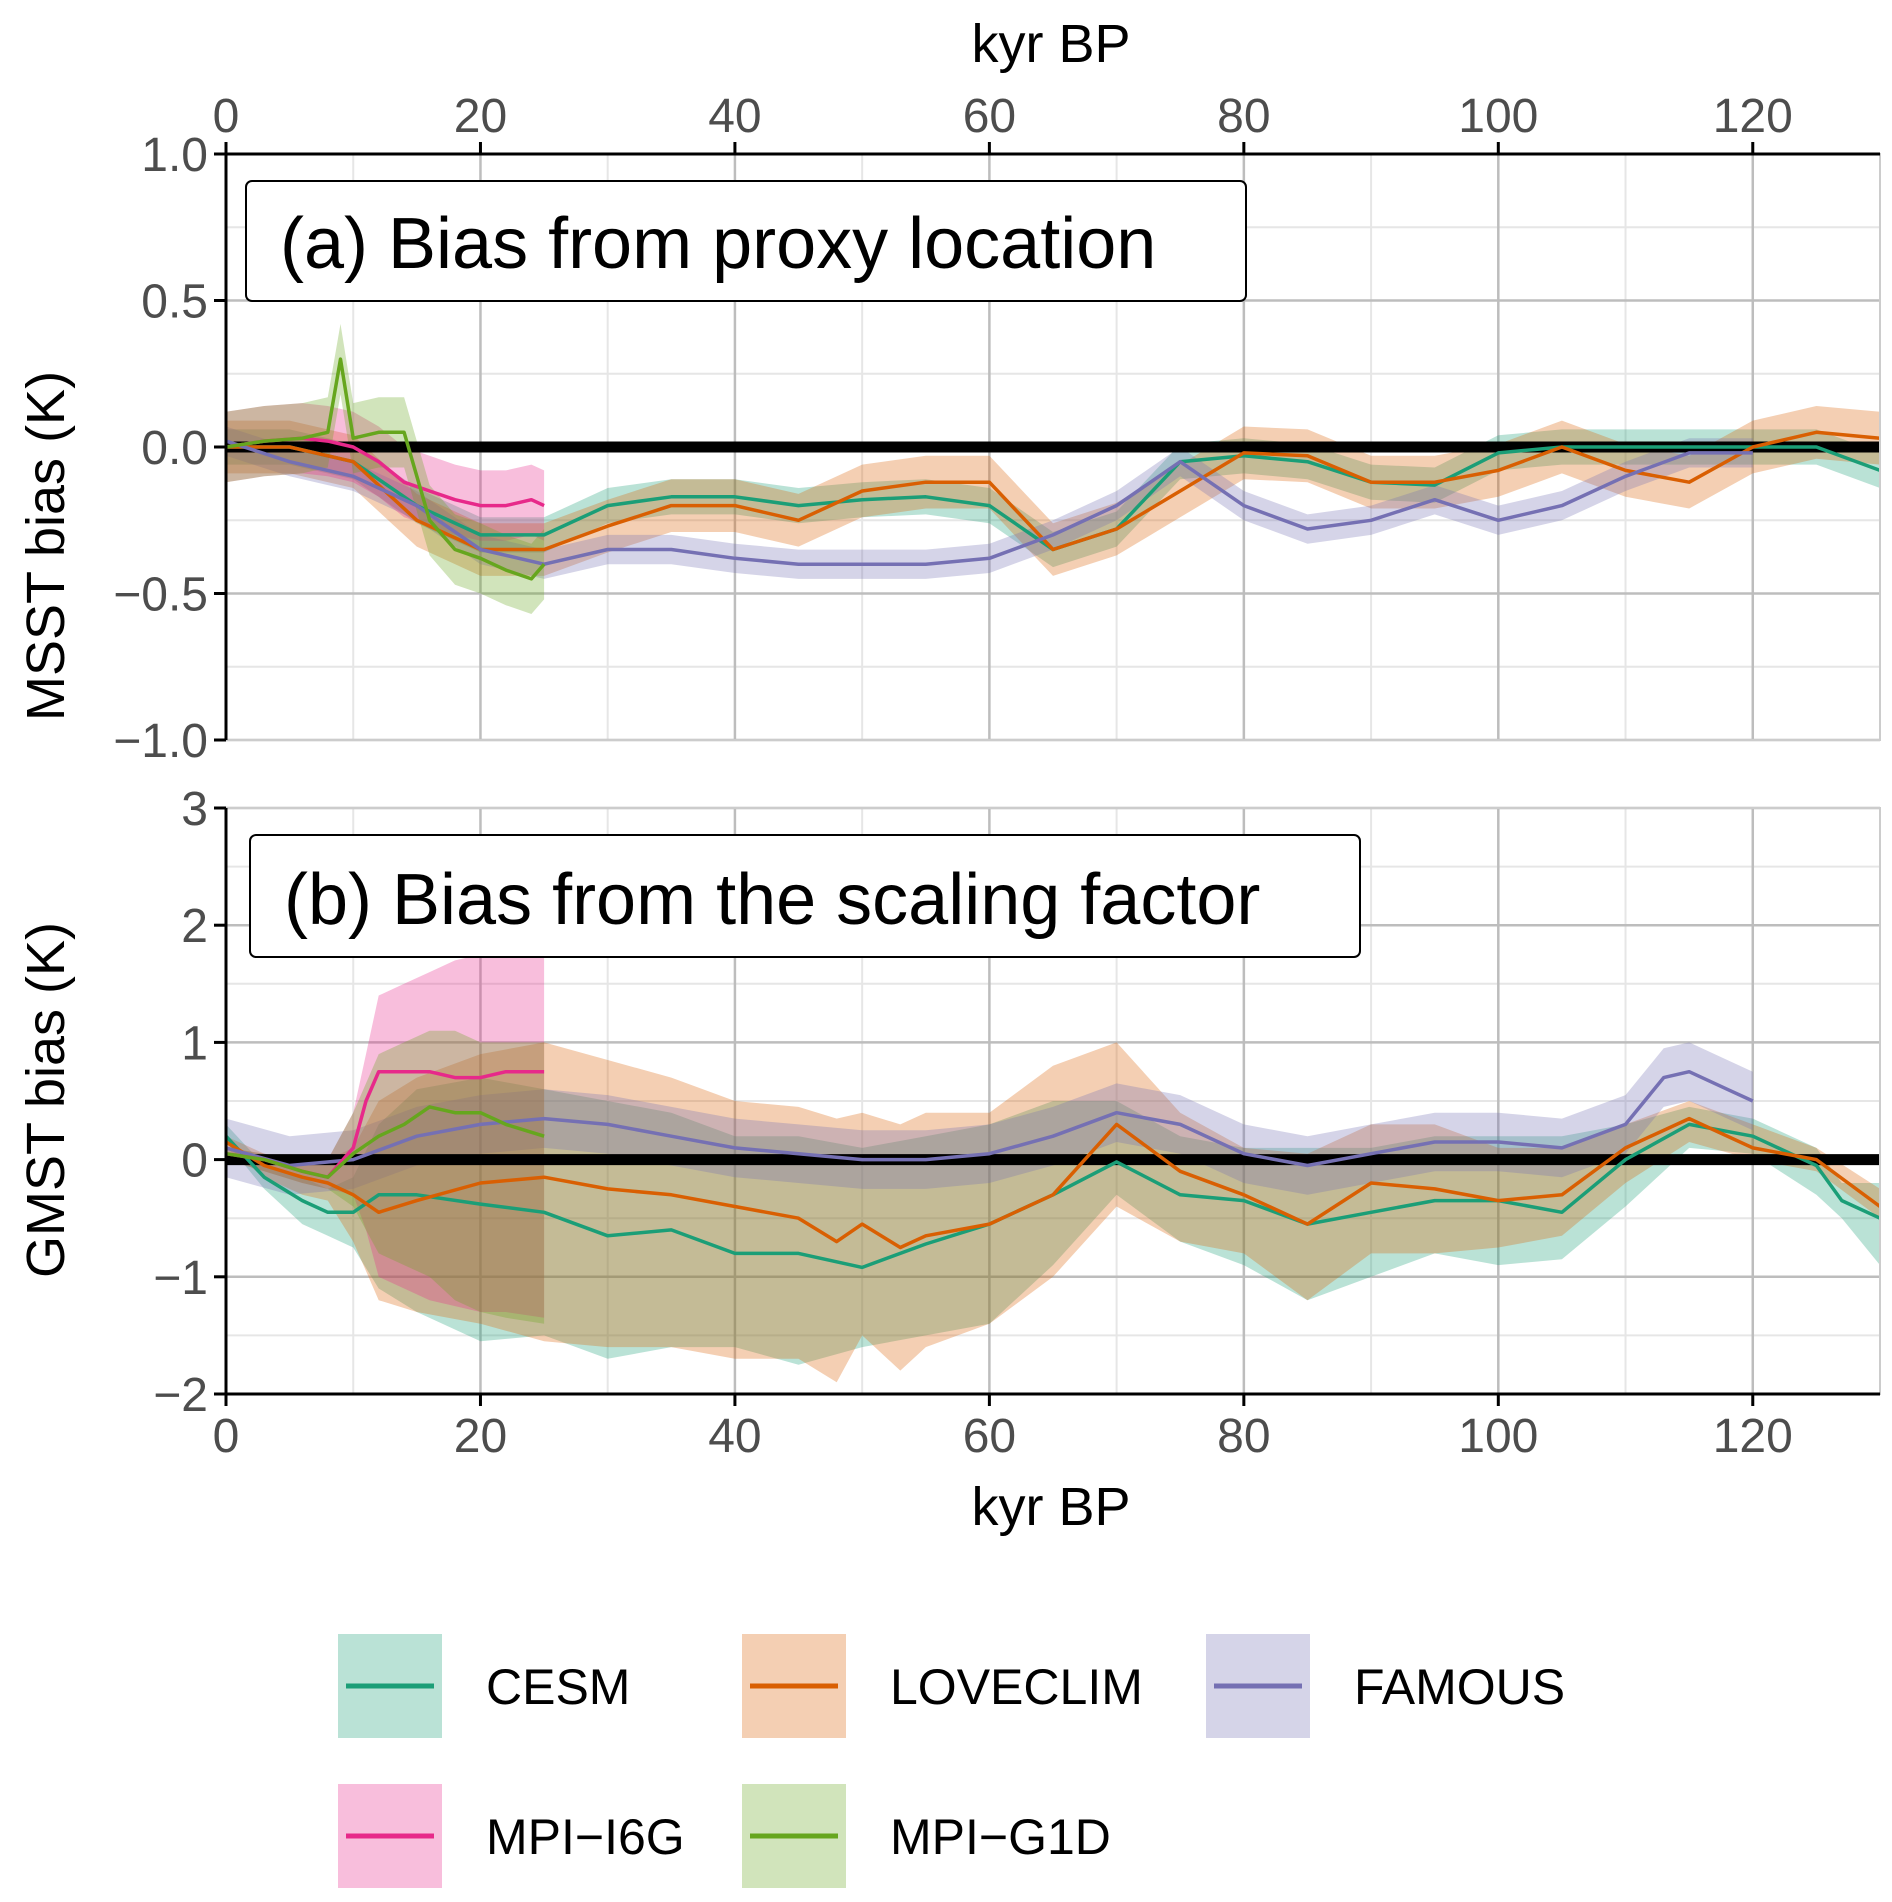 The image size is (1892, 1902). I want to click on panel-a-y-tick-label: −1.0, so click(160, 741).